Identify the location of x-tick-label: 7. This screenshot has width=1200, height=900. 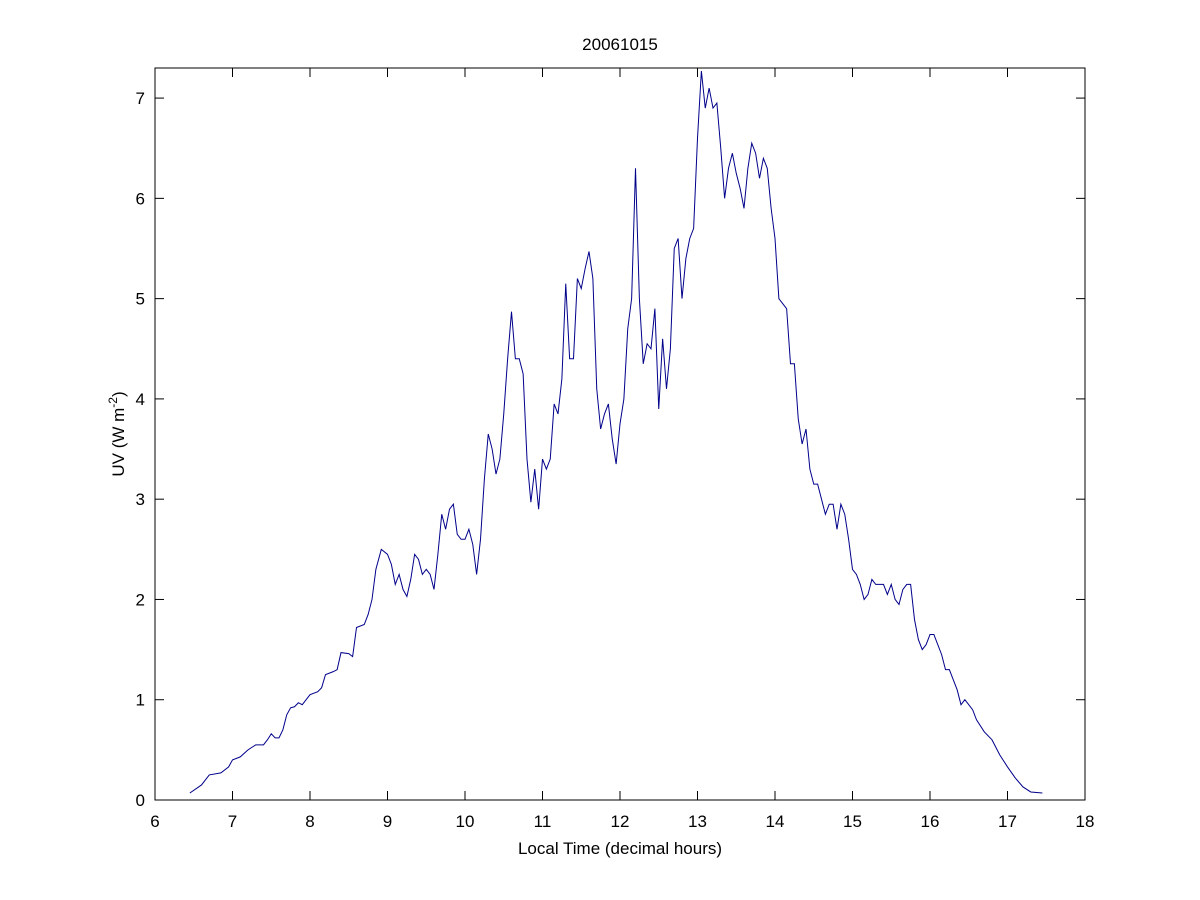
(232, 821).